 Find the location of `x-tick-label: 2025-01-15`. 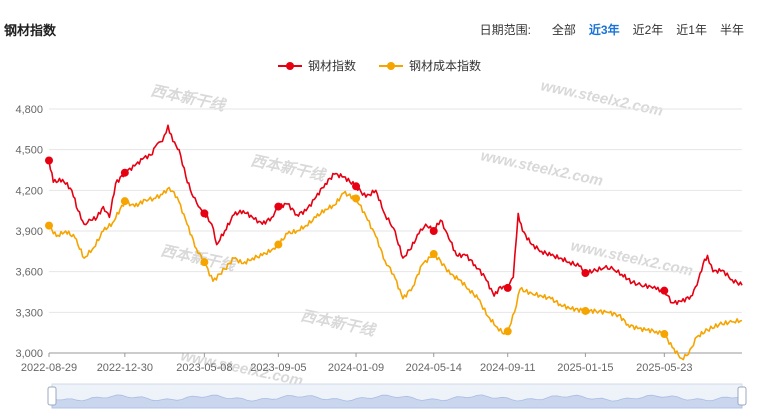

x-tick-label: 2025-01-15 is located at coordinates (585, 368).